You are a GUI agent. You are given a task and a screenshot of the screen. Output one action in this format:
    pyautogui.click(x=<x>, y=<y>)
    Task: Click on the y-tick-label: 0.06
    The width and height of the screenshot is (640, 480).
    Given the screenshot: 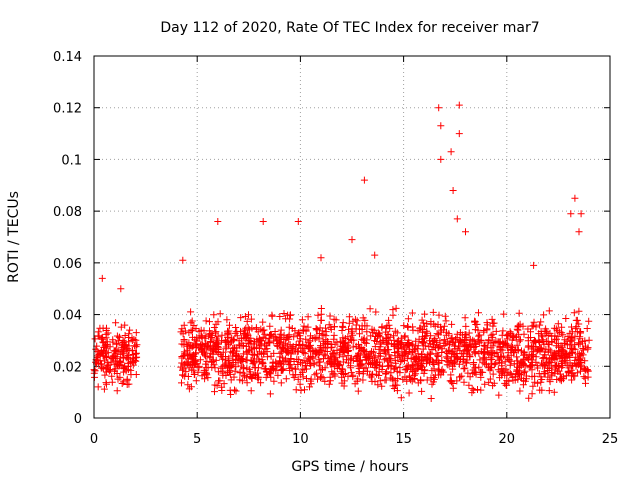 What is the action you would take?
    pyautogui.click(x=67, y=264)
    